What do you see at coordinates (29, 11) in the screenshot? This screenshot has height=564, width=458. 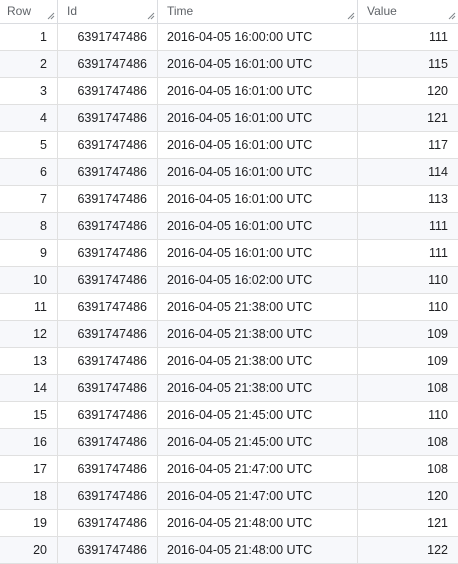 I see `column-header-row: Row` at bounding box center [29, 11].